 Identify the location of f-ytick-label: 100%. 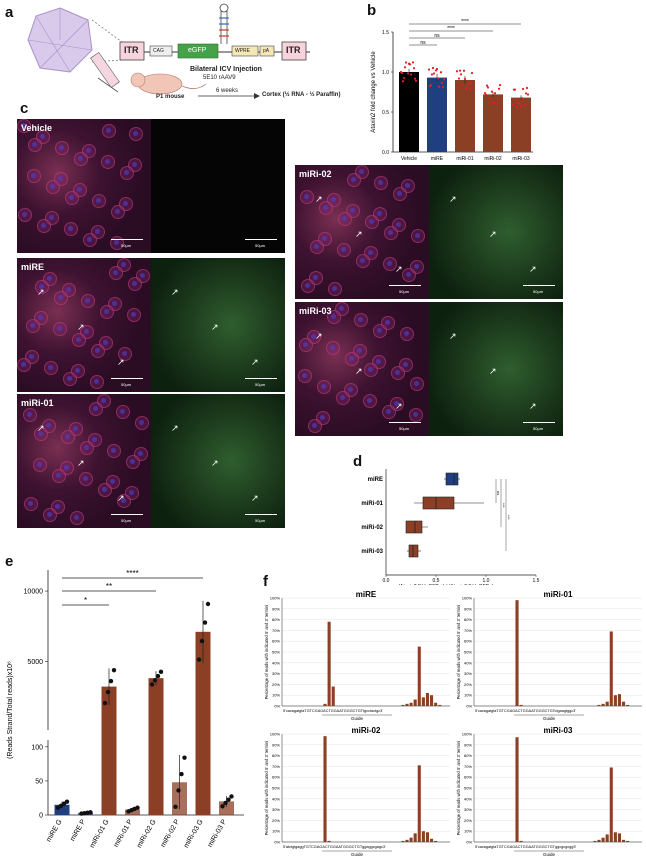
(275, 734).